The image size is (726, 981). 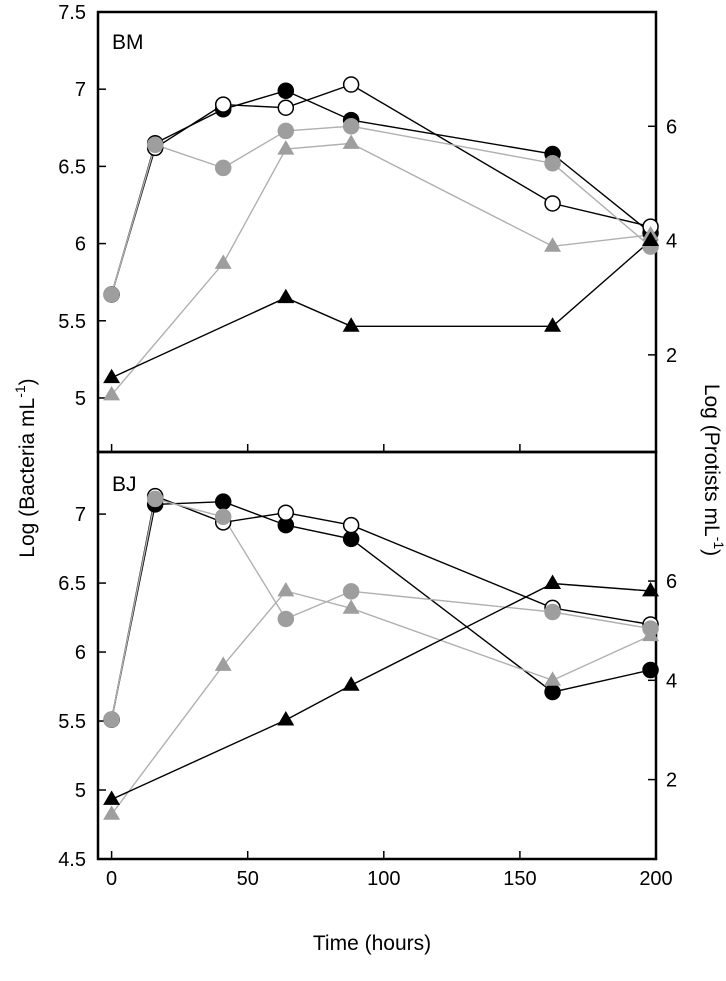 I want to click on right-axis-title-text: Log (Protists mL, so click(x=711, y=460).